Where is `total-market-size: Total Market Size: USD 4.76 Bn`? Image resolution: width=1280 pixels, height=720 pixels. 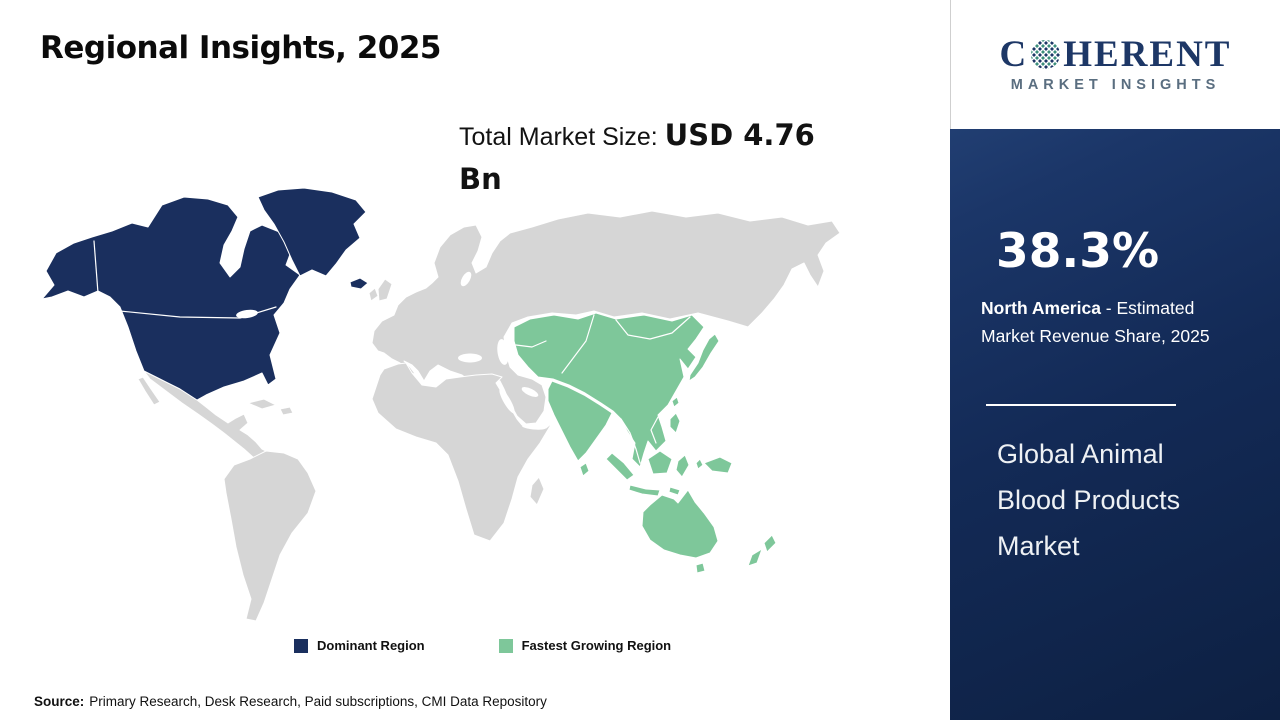 total-market-size: Total Market Size: USD 4.76 Bn is located at coordinates (645, 157).